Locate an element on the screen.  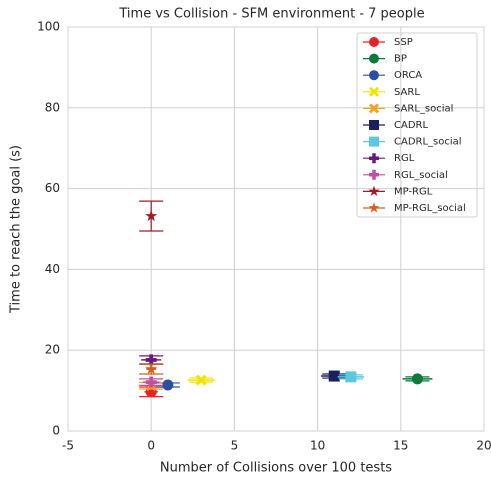
legend-text: SSP is located at coordinates (403, 42).